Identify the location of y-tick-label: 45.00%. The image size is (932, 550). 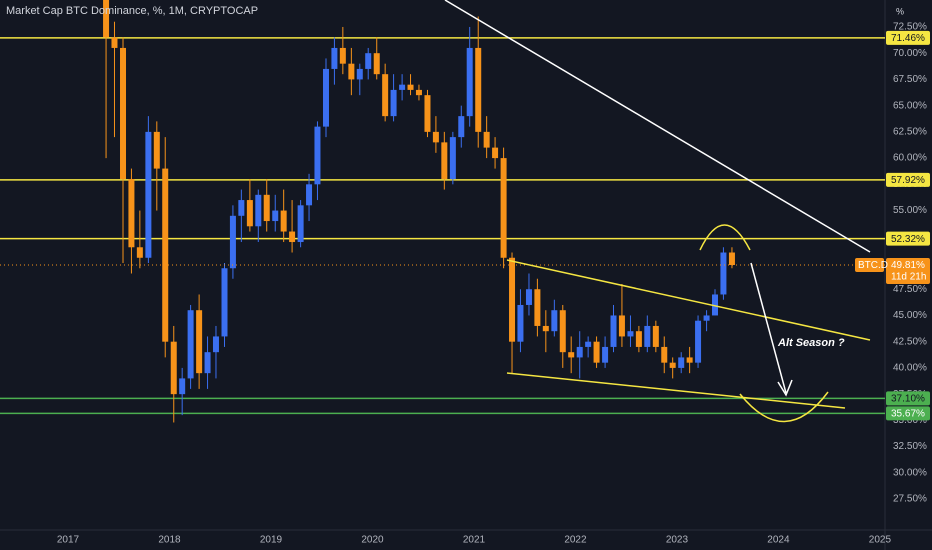
(910, 315).